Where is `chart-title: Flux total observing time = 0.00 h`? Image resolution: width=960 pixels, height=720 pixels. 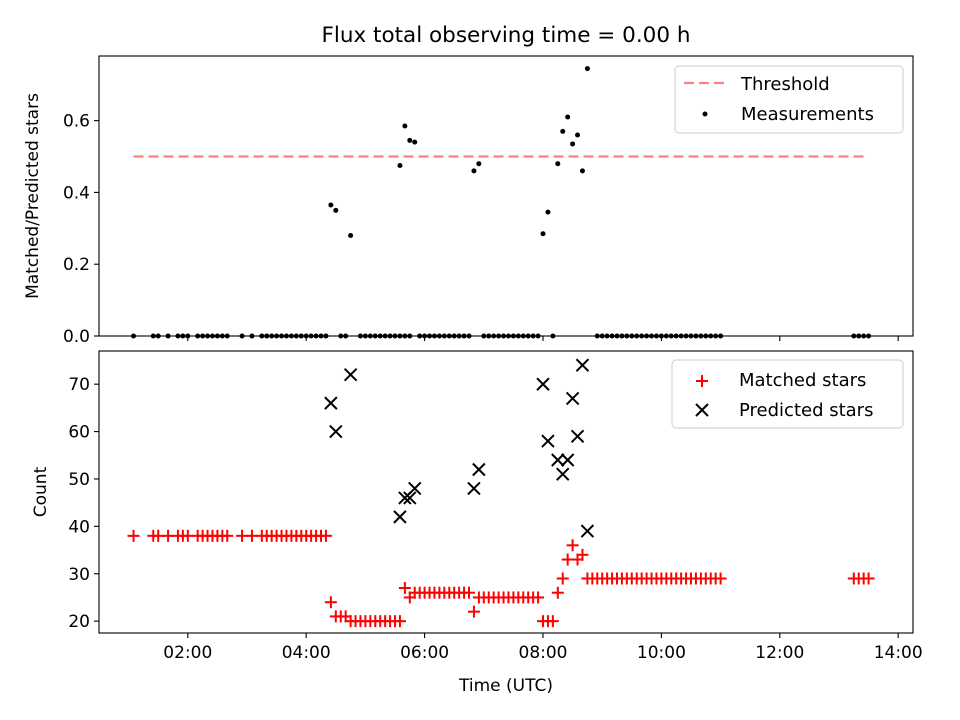
chart-title: Flux total observing time = 0.00 h is located at coordinates (506, 35).